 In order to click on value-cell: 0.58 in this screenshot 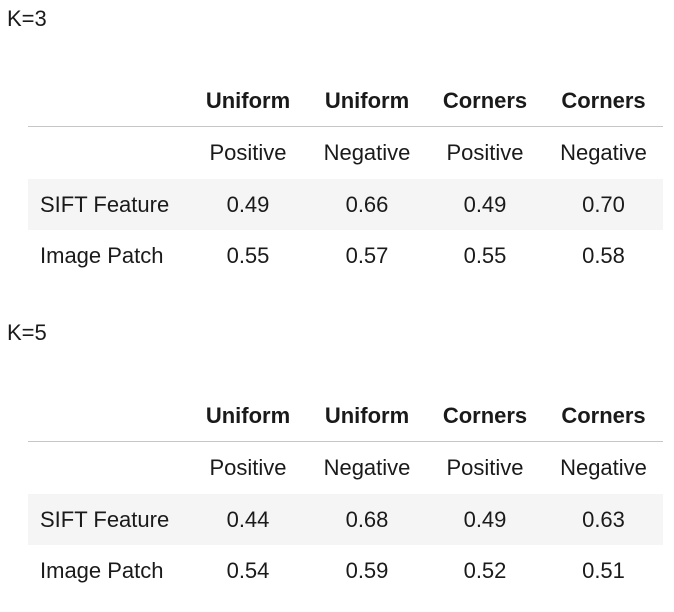, I will do `click(603, 255)`.